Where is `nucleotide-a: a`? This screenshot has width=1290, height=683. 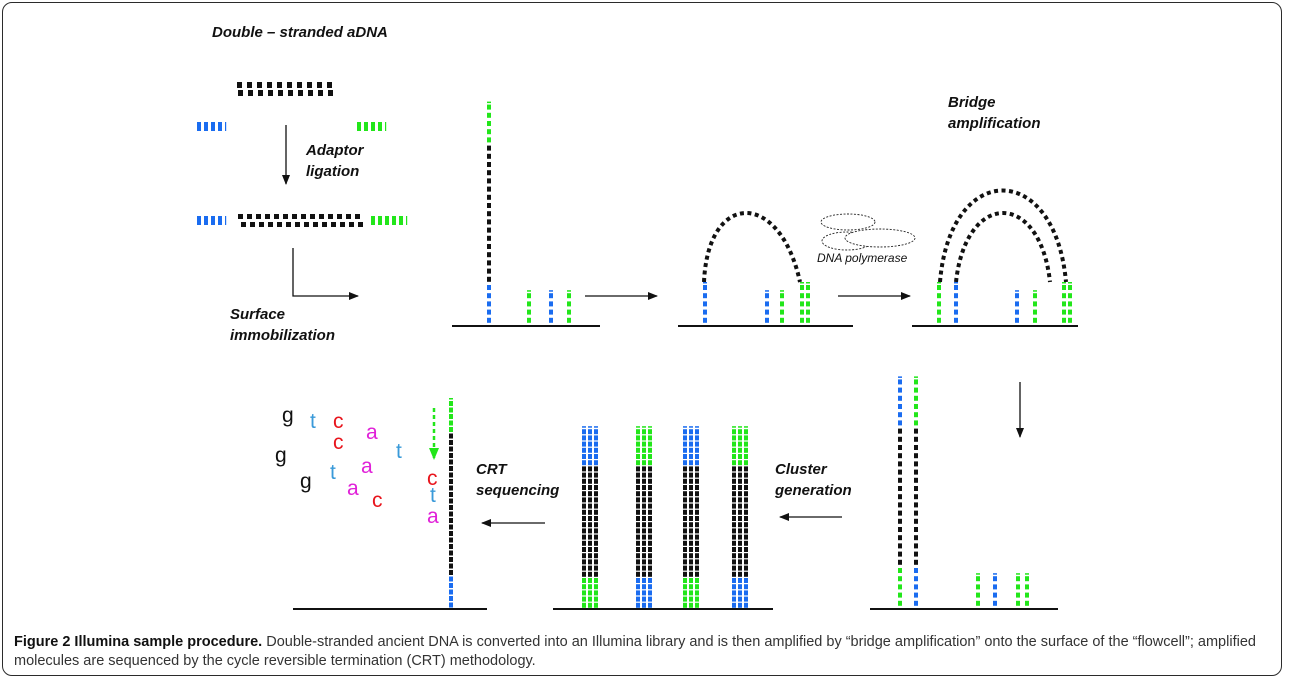
nucleotide-a: a is located at coordinates (433, 516).